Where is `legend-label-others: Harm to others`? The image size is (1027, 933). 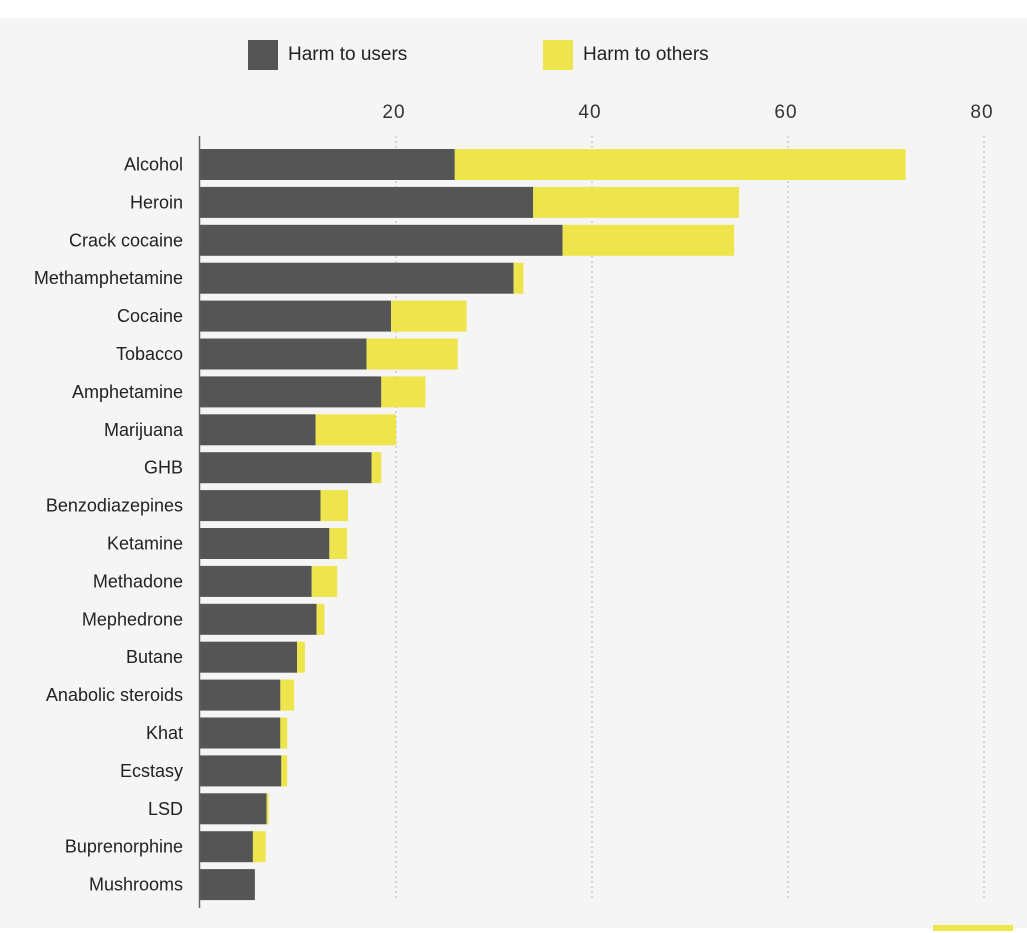
legend-label-others: Harm to others is located at coordinates (646, 54).